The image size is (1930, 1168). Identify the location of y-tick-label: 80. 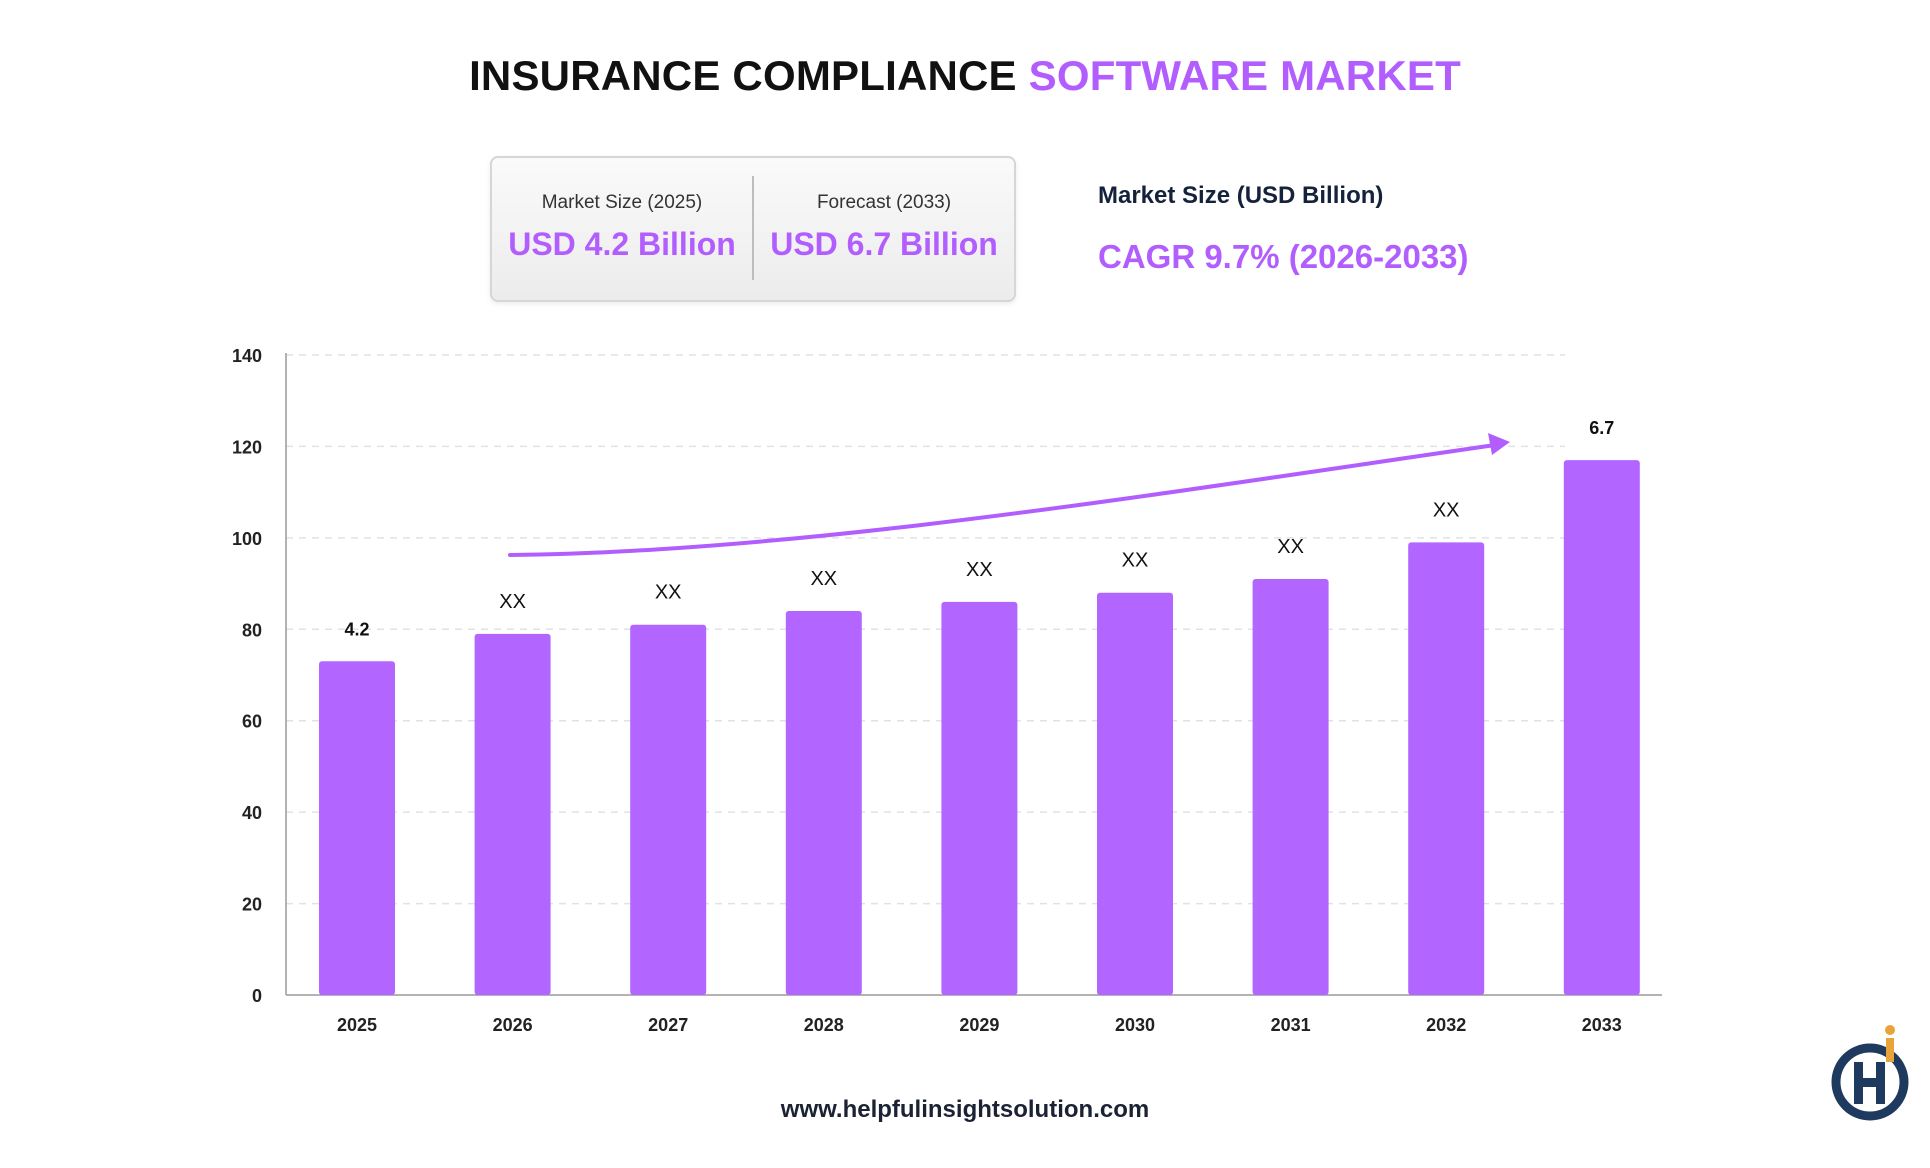
(252, 630).